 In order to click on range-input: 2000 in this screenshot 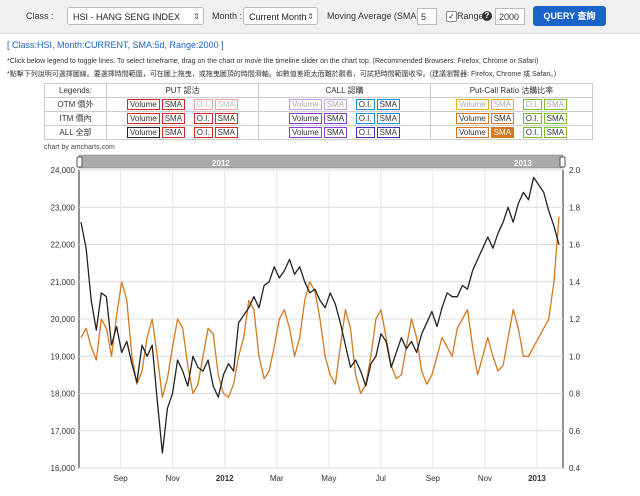, I will do `click(510, 16)`.